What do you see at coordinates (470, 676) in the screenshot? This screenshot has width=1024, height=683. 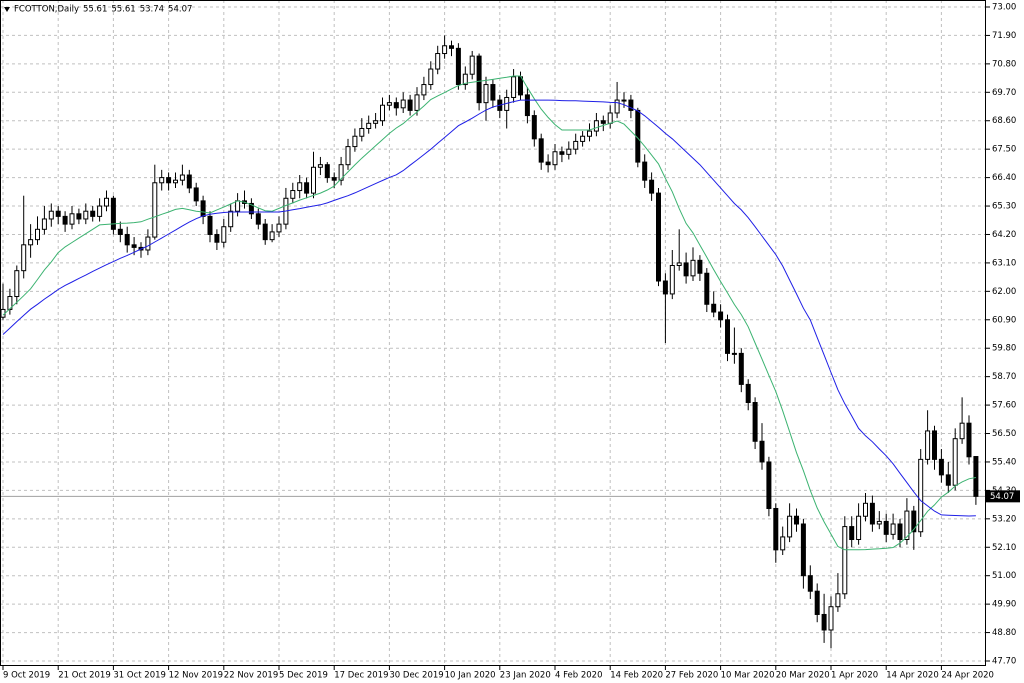 I see `x-tick-label: 10 Jan 2020` at bounding box center [470, 676].